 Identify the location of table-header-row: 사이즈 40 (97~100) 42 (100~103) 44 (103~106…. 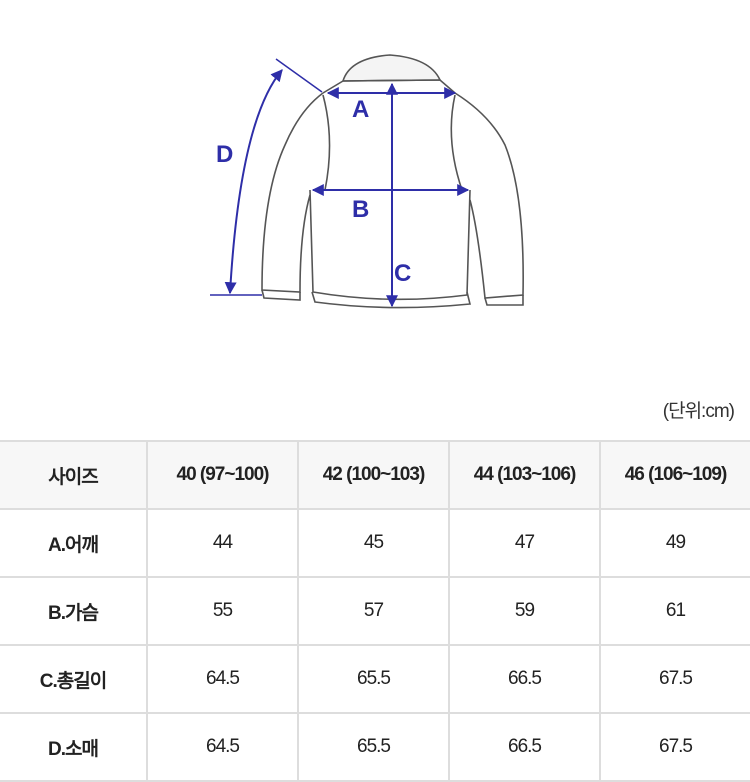
(375, 475).